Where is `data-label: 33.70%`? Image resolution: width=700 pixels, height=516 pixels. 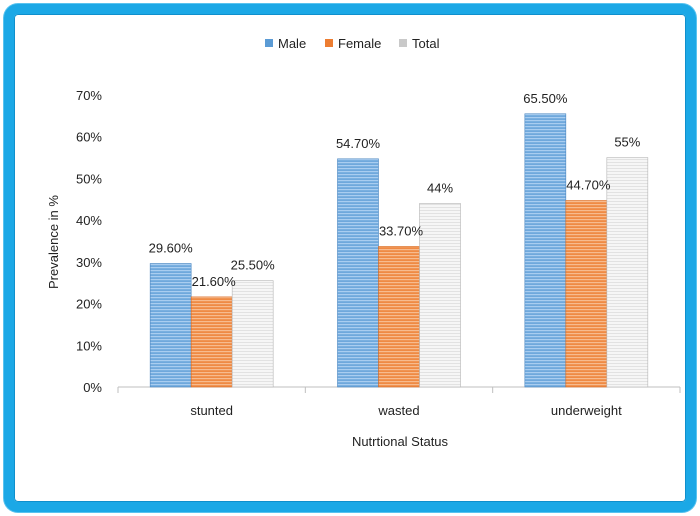
data-label: 33.70% is located at coordinates (401, 230).